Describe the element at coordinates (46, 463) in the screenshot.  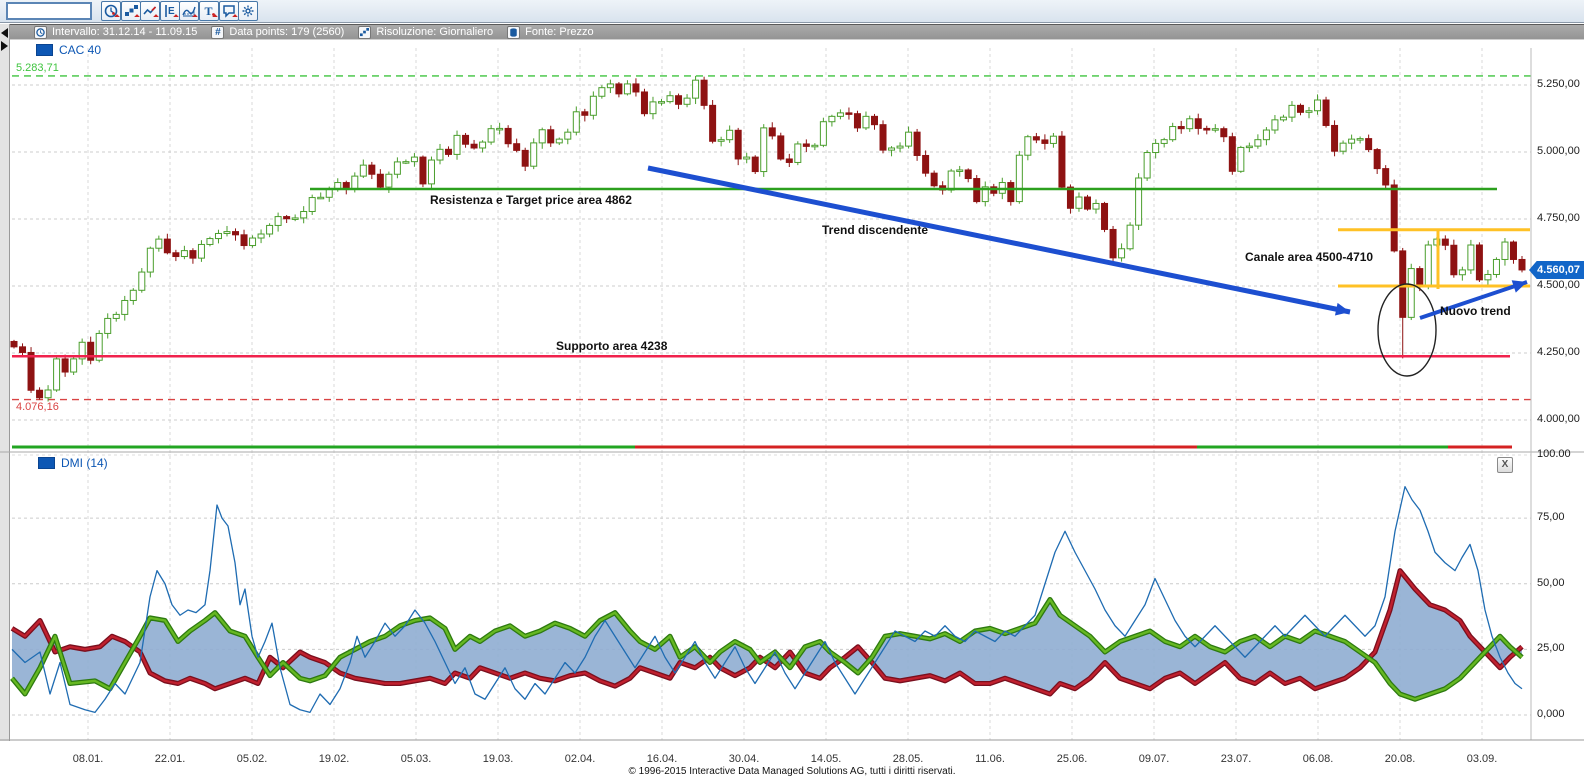
I see `dmi-color-swatch` at that location.